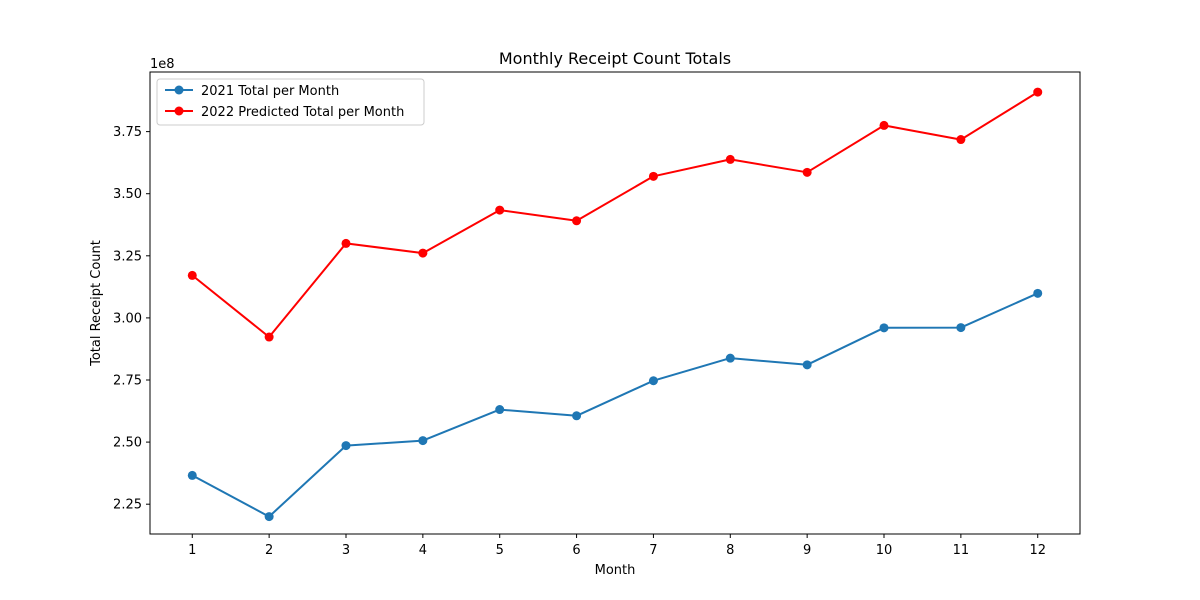 This screenshot has height=600, width=1200. Describe the element at coordinates (269, 550) in the screenshot. I see `x-tick-label: 2` at that location.